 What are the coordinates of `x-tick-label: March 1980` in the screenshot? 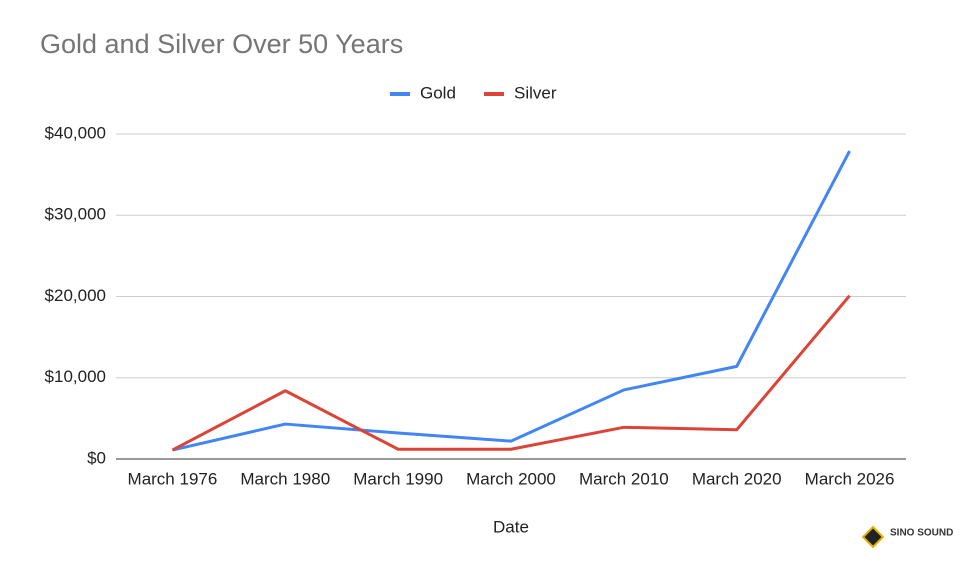 It's located at (285, 478).